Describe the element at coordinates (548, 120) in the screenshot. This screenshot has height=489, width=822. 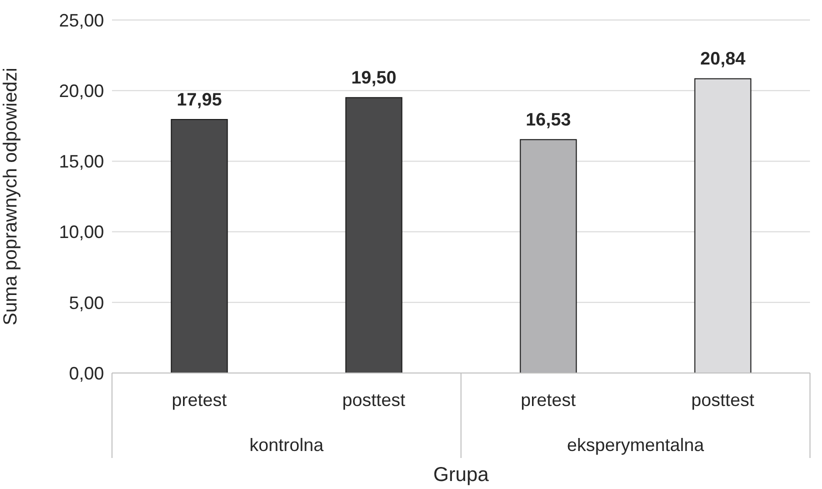
I see `data-label: 16,53` at that location.